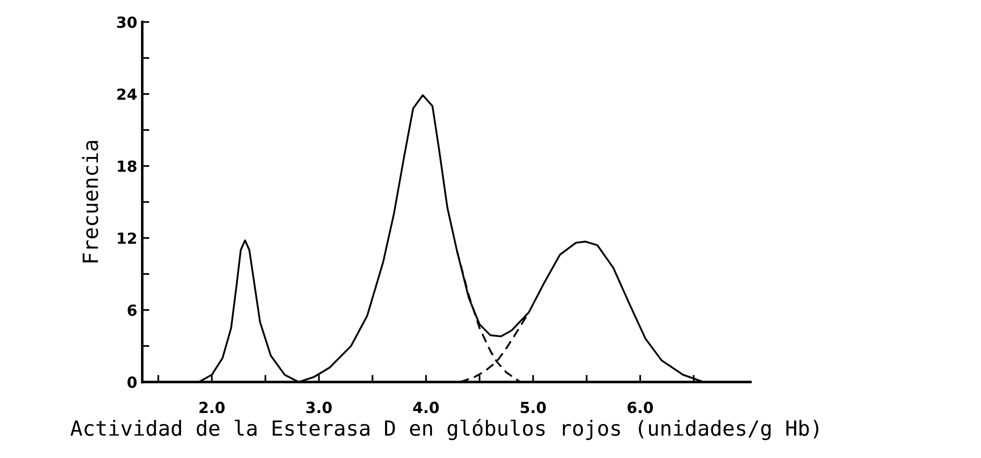  I want to click on x-tick-label: 2.0, so click(212, 408).